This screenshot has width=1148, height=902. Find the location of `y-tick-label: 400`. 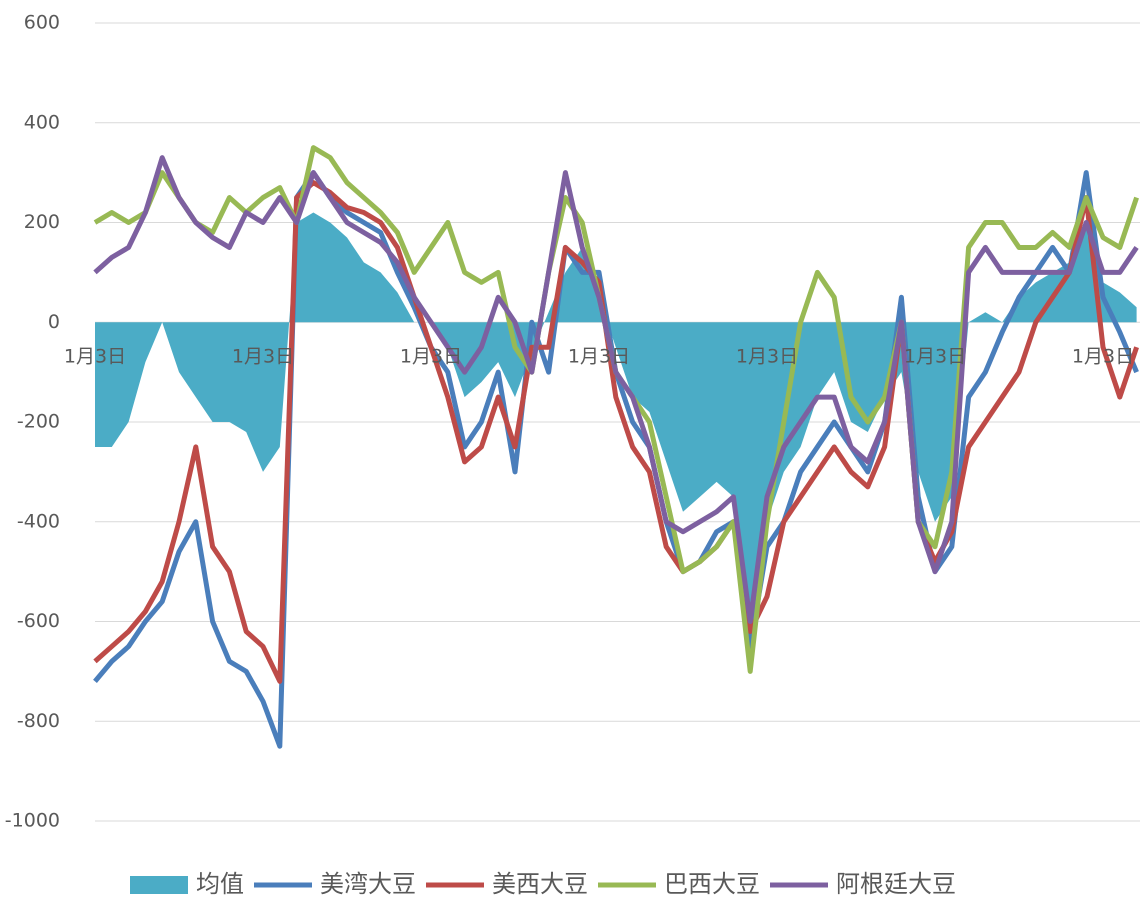

y-tick-label: 400 is located at coordinates (42, 122).